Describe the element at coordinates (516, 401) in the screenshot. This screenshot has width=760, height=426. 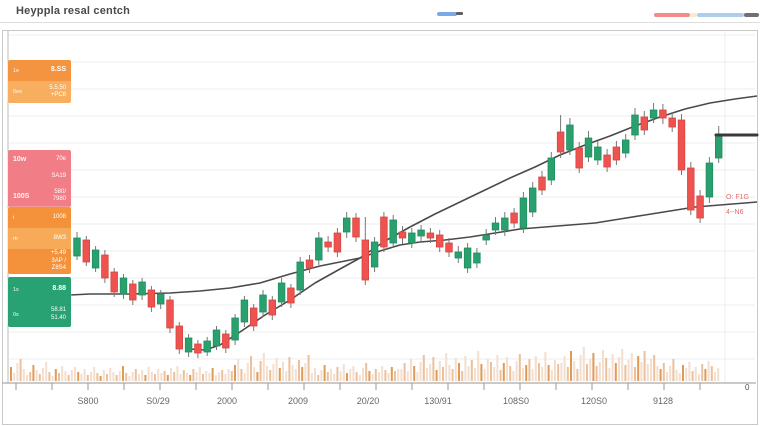
I see `x-tick-label: 108S0` at that location.